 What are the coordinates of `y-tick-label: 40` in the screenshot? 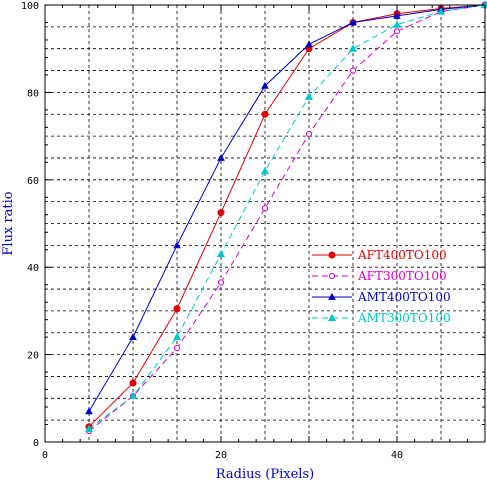 It's located at (33, 268).